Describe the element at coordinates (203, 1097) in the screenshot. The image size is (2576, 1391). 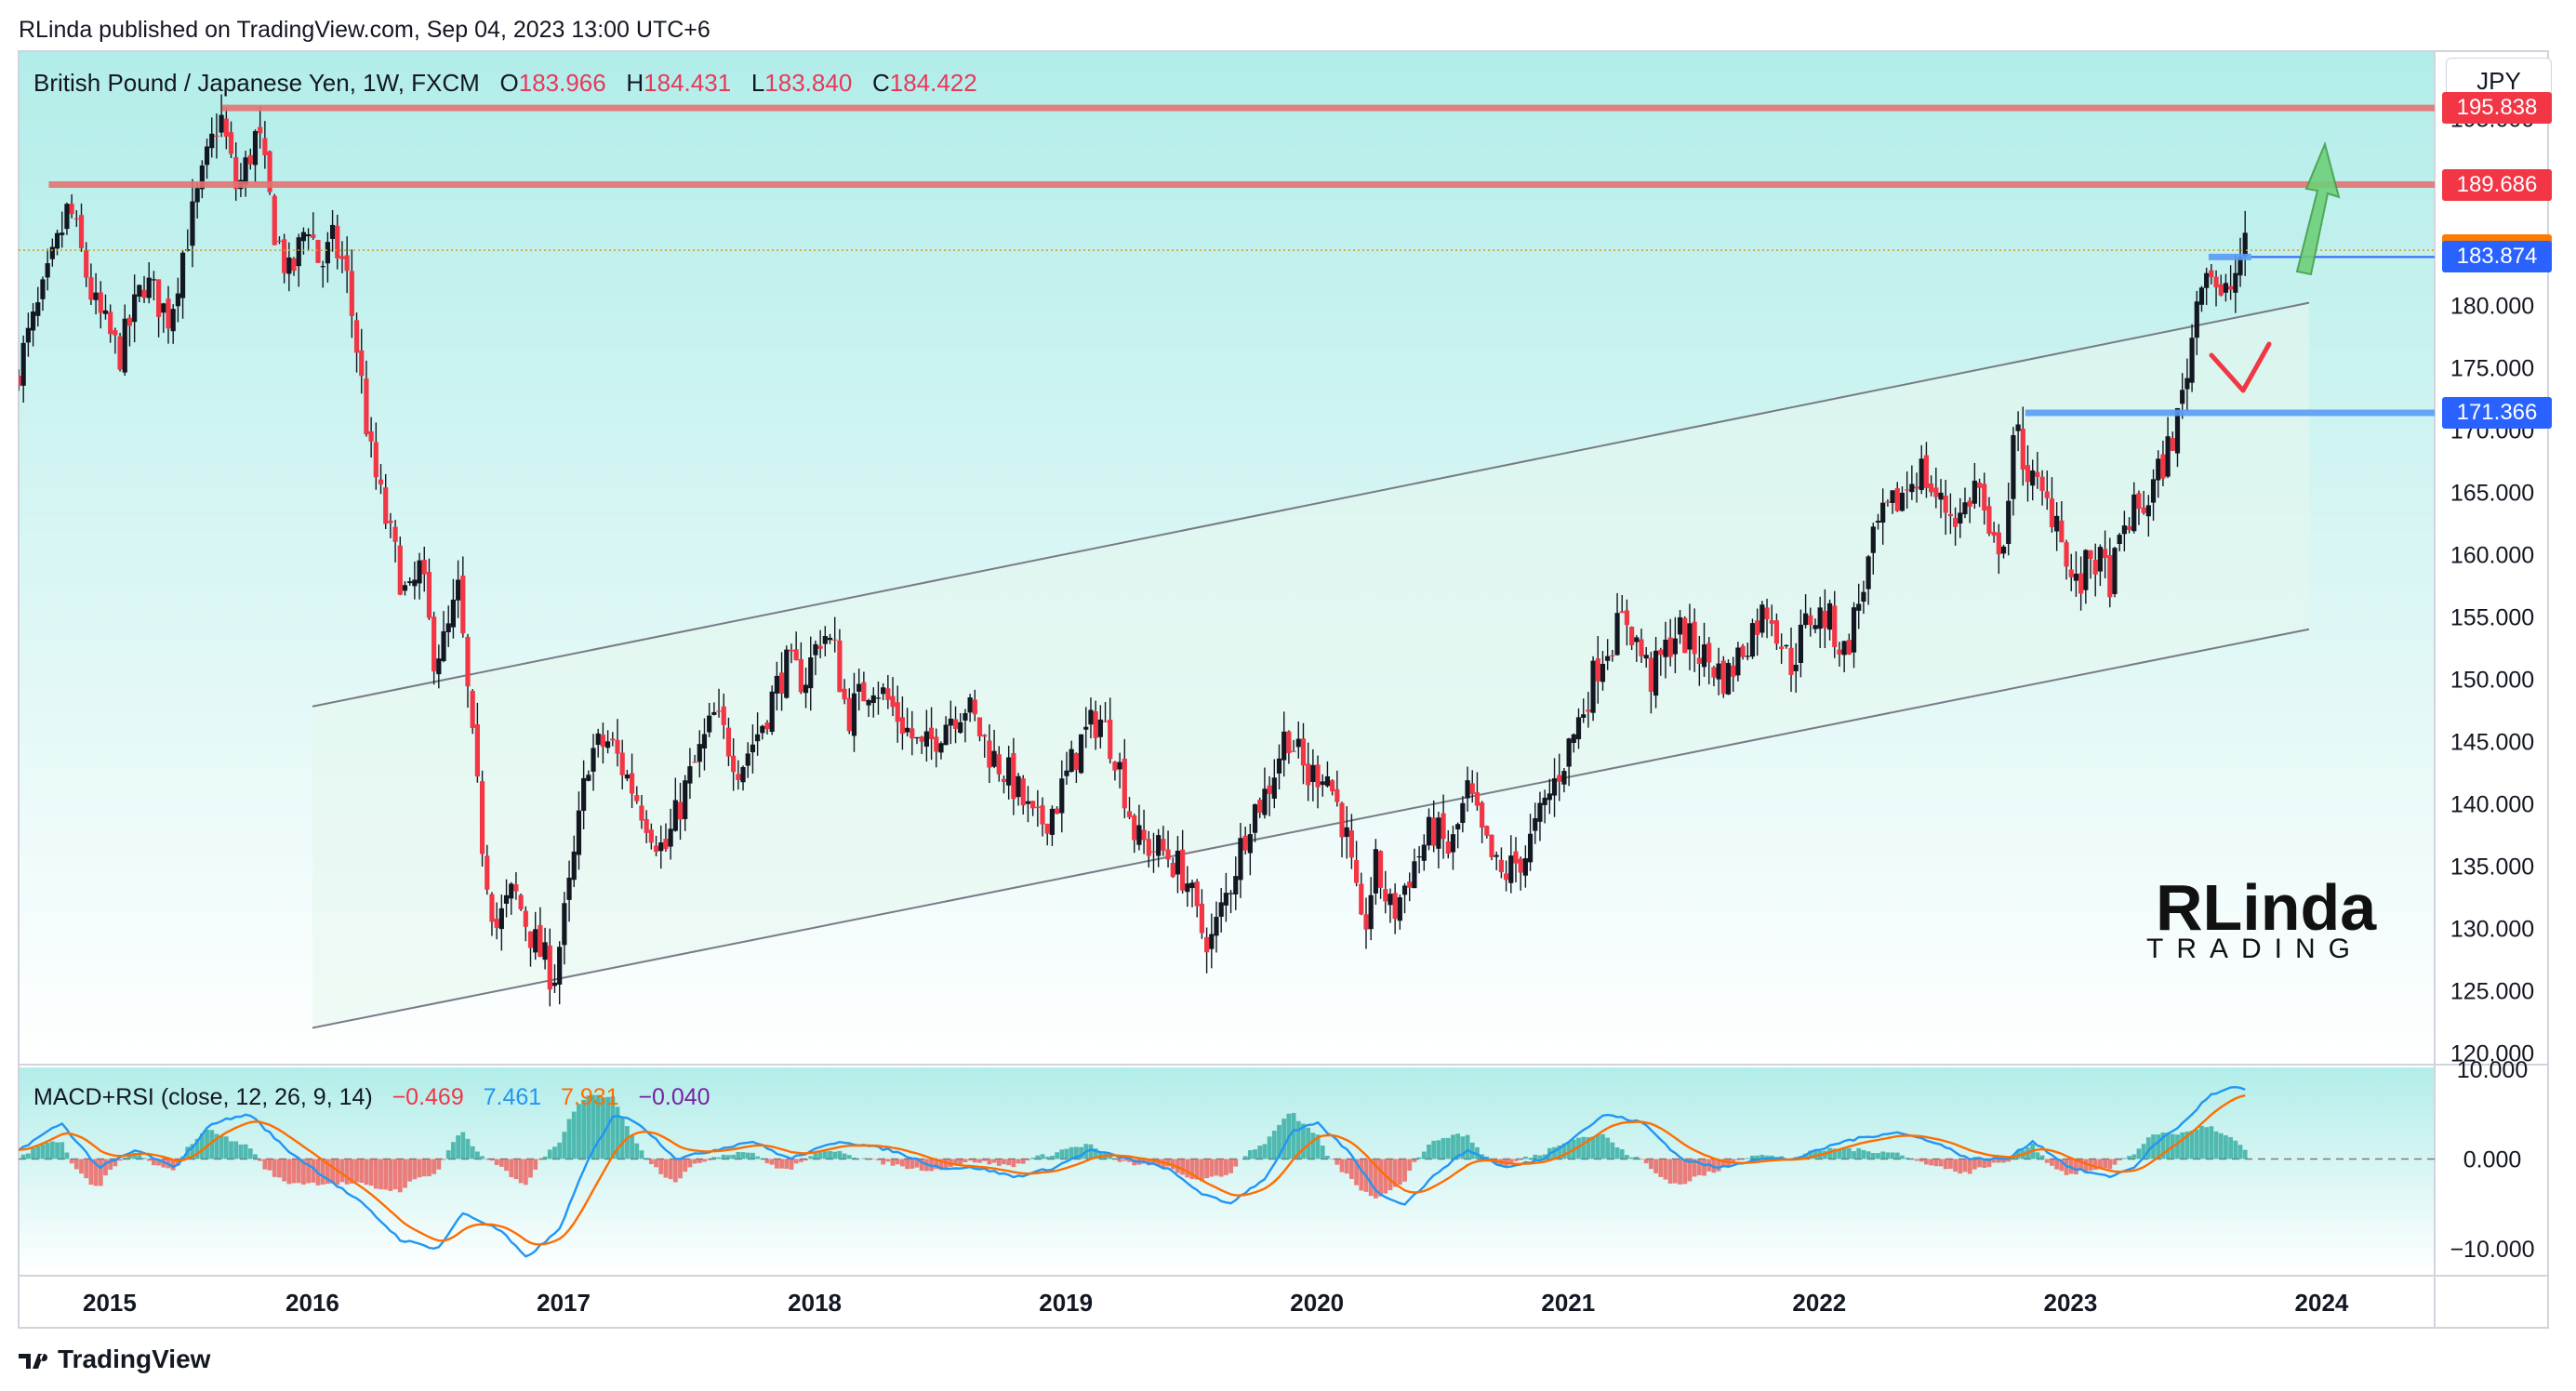
I see `macd-name: MACD+RSI (close, 12, 26, 9, 14)` at that location.